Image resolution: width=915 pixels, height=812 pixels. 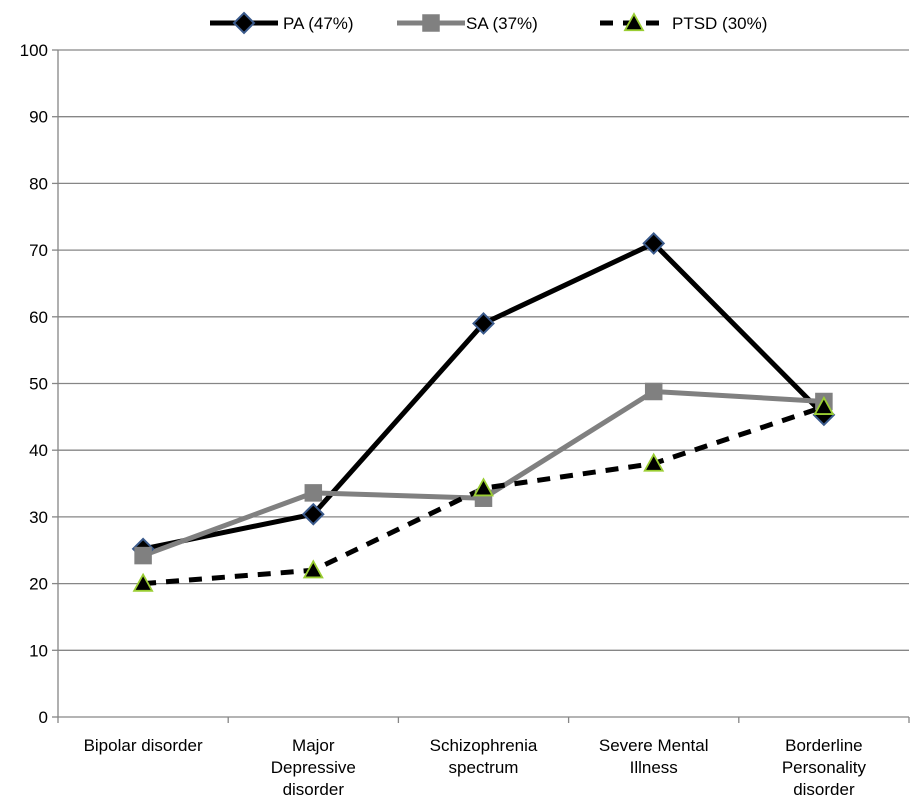 I want to click on point-pa-47-major-depressive-disorder, so click(x=313, y=514).